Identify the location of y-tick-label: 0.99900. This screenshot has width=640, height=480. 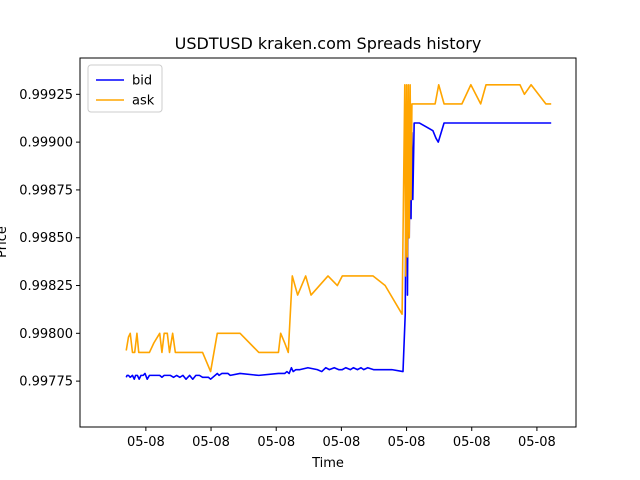
(46, 143).